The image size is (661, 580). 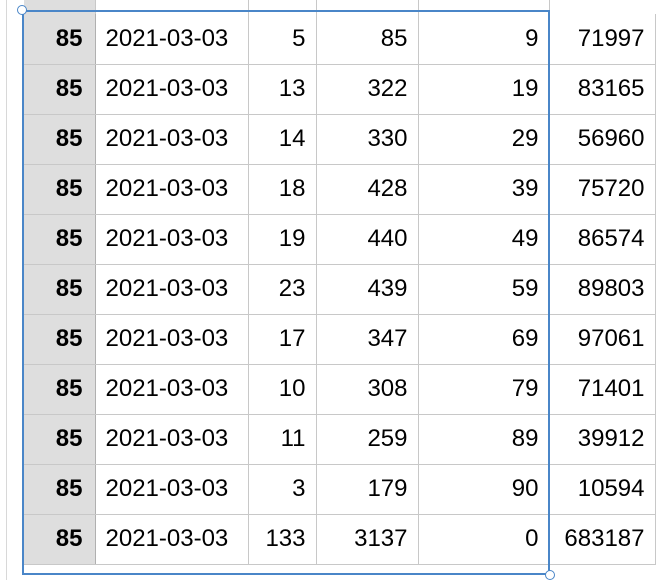 I want to click on value-cell: 59, so click(x=484, y=289).